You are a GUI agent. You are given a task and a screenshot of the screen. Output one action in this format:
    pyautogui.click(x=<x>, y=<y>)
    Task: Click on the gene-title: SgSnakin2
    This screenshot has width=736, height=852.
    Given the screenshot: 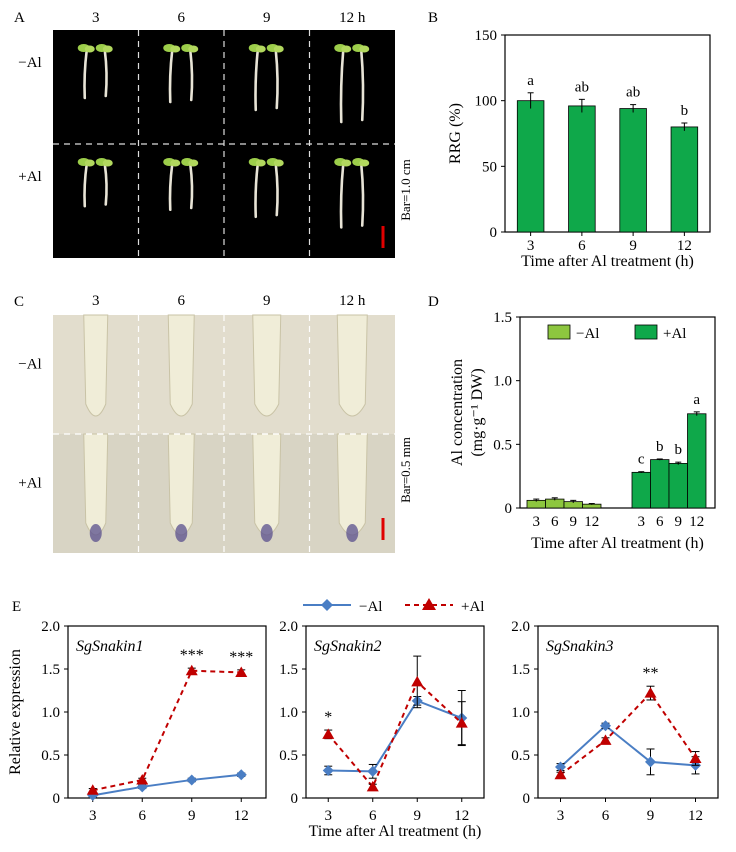 What is the action you would take?
    pyautogui.click(x=348, y=646)
    